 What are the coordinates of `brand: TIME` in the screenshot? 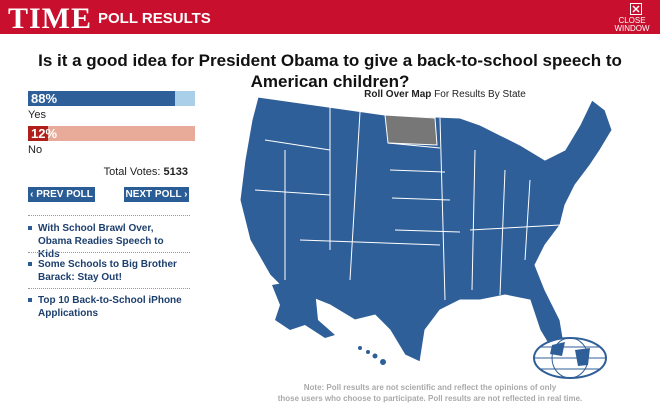 It's located at (50, 18).